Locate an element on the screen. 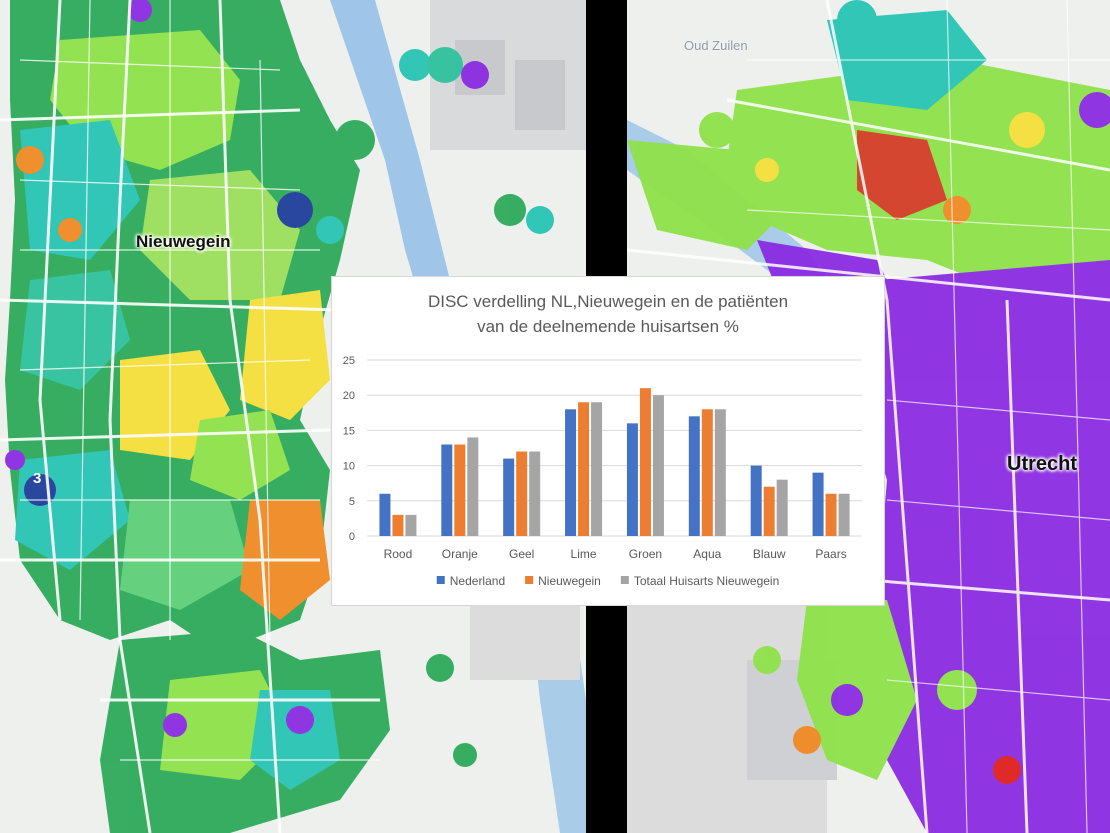  y-tick-label: 10 is located at coordinates (349, 467).